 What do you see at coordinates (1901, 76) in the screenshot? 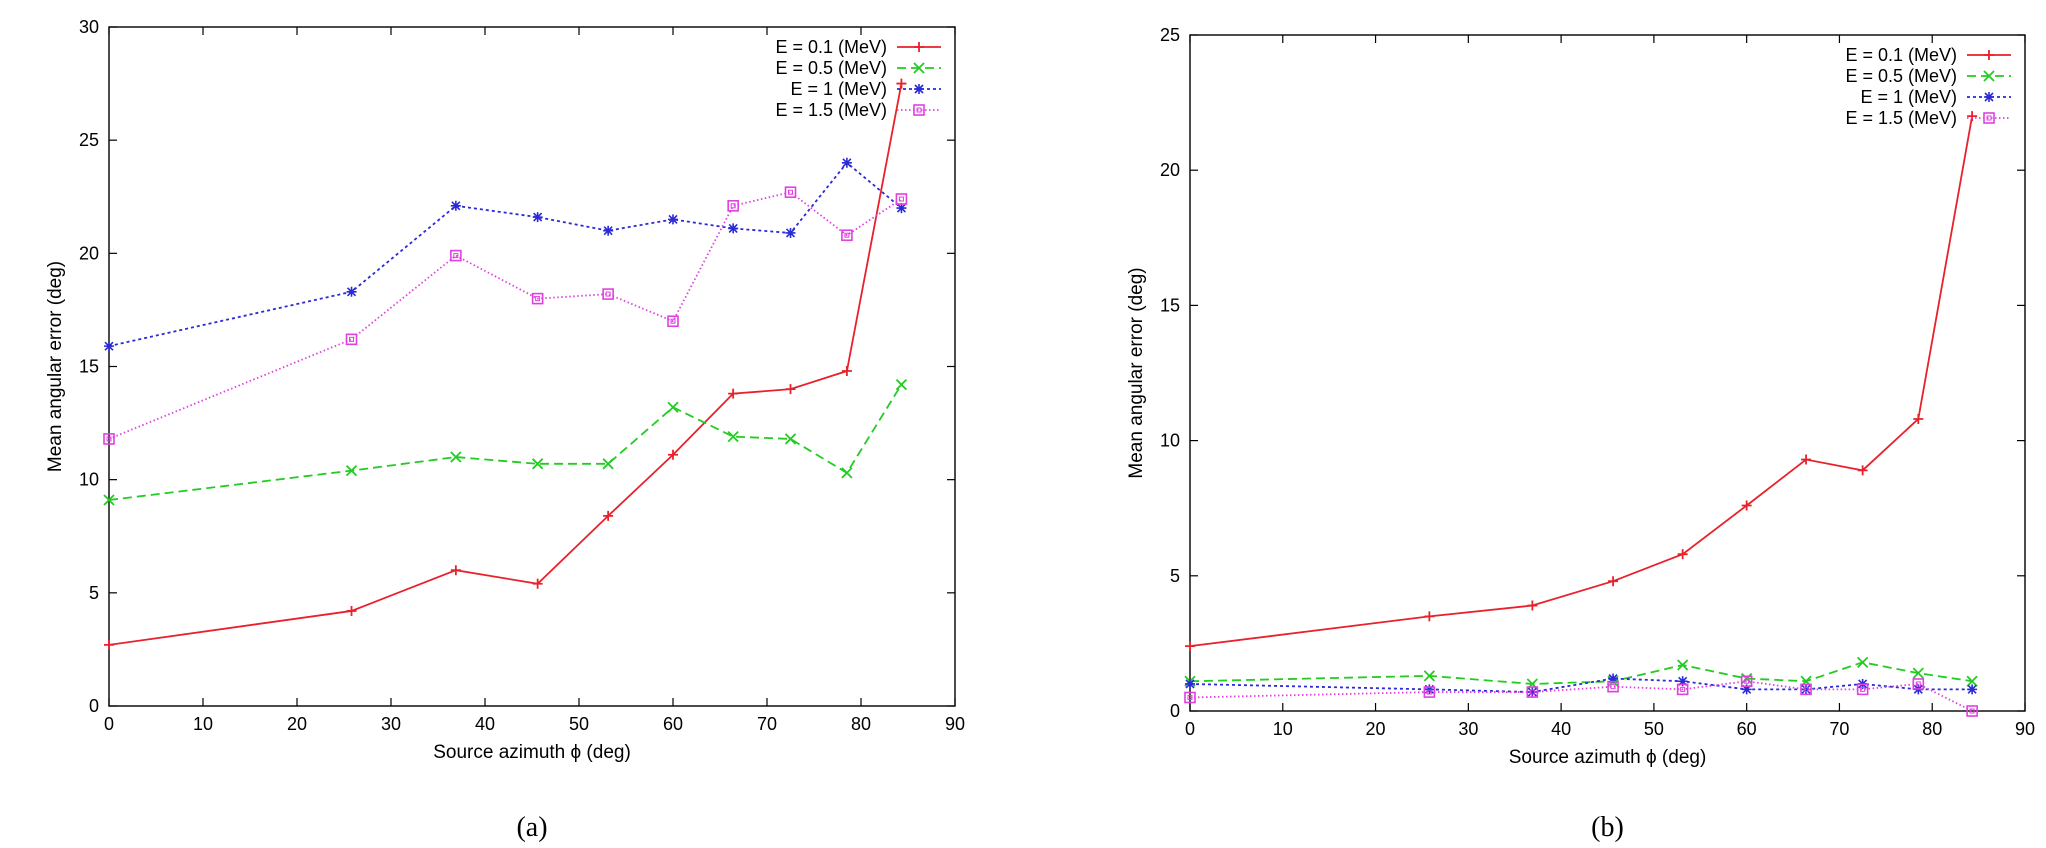
I see `legend-label: E = 0.5 (MeV)` at bounding box center [1901, 76].